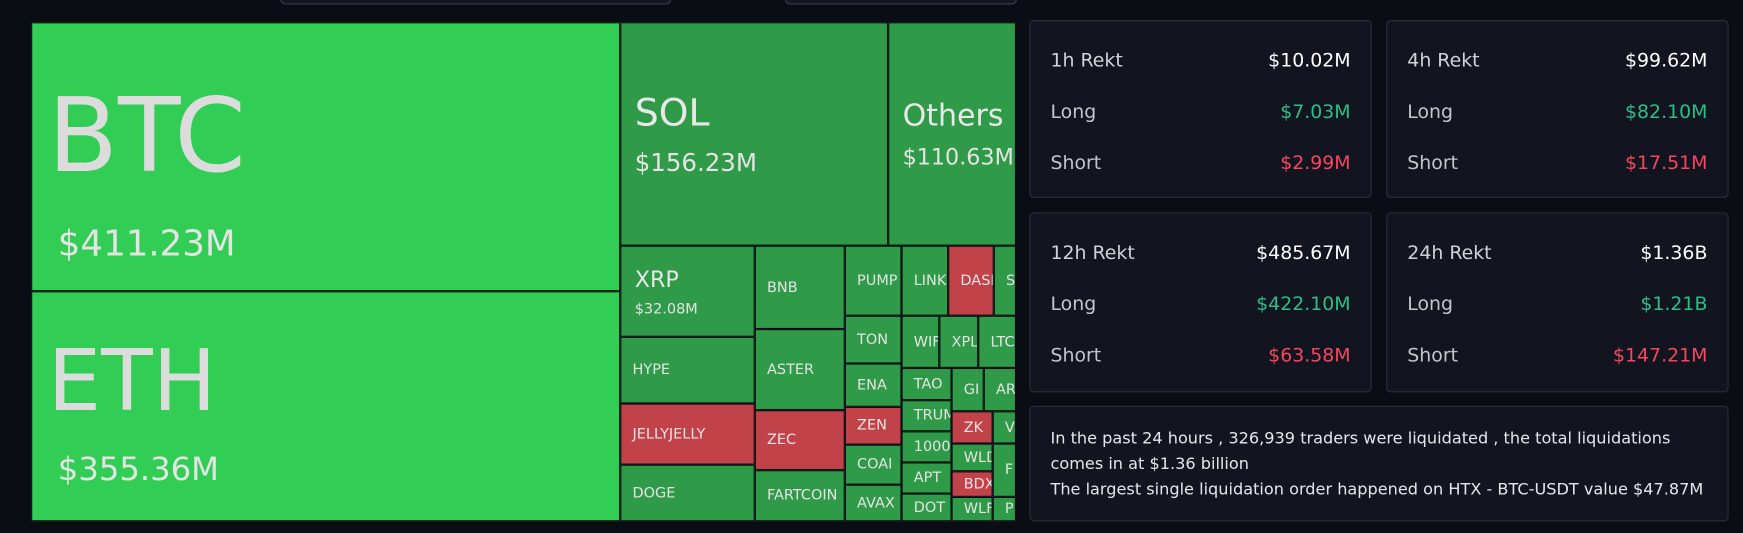 The image size is (1743, 533). I want to click on tile: BDX, so click(972, 484).